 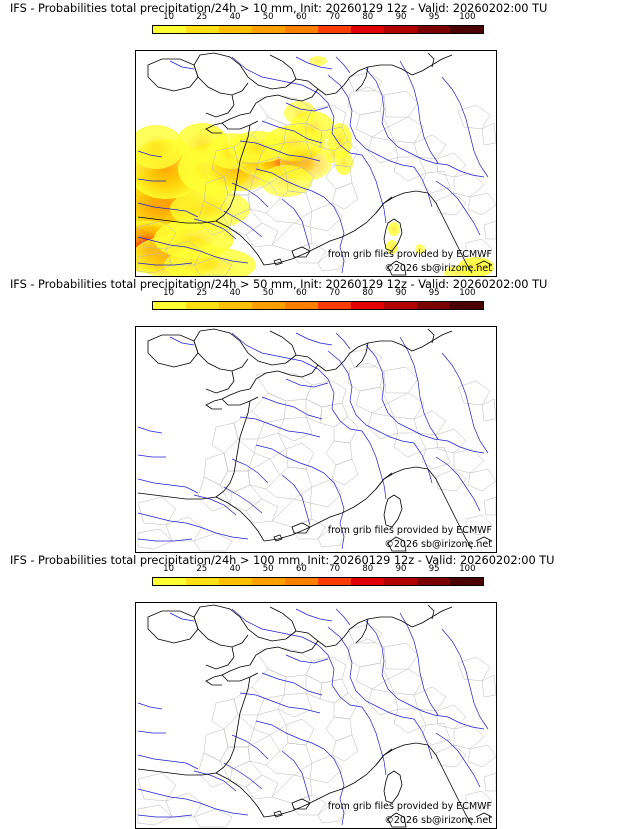 I want to click on colorbar-100mm: 10 25 40 50 60 70 80 90 95 100, so click(x=318, y=578).